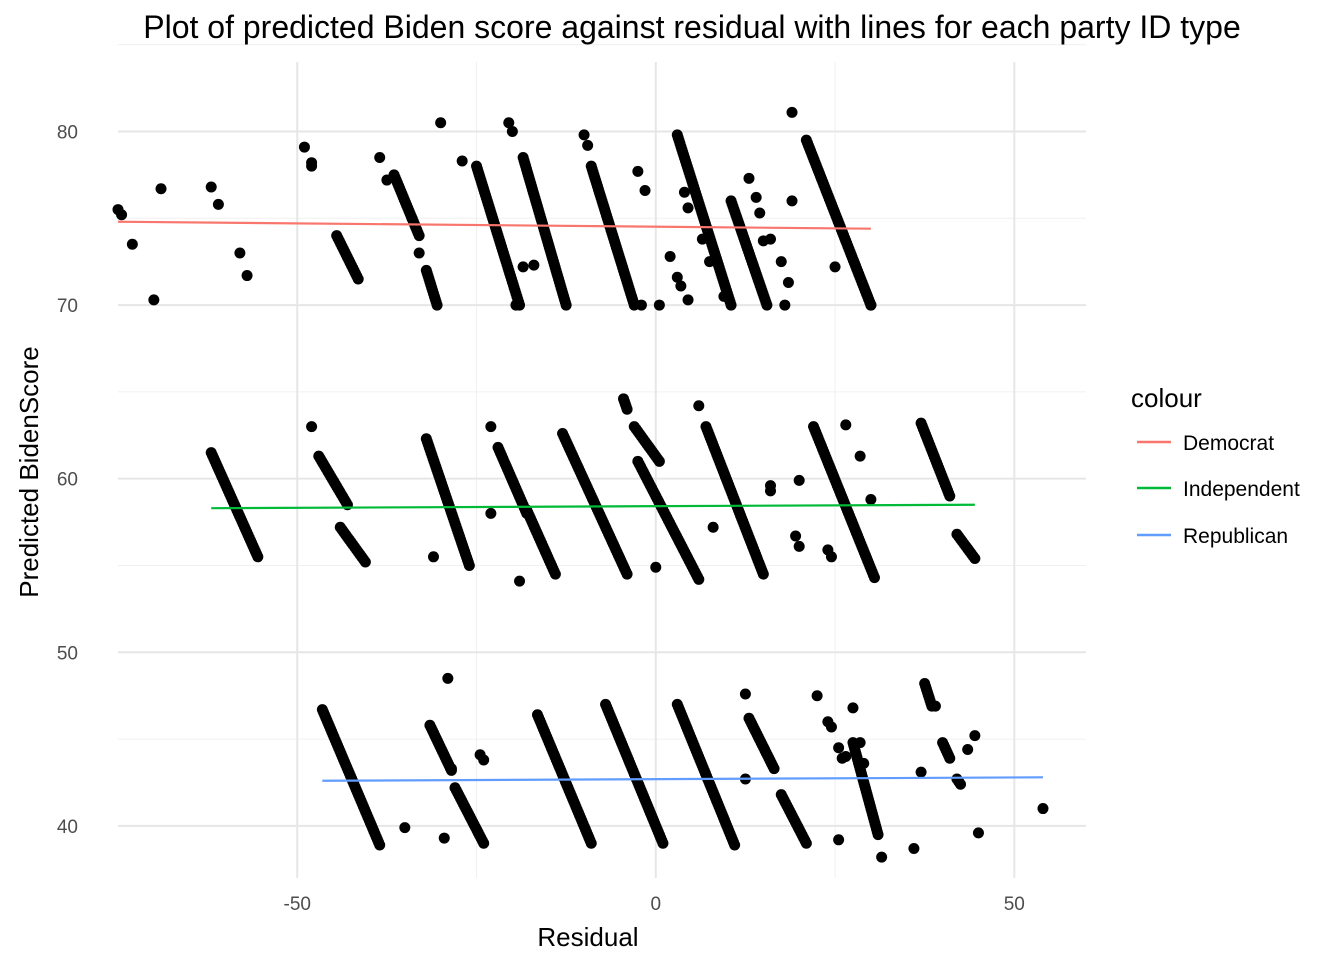 The height and width of the screenshot is (960, 1344). Describe the element at coordinates (67, 479) in the screenshot. I see `y-tick-labels: 40 50 60 70 80` at that location.